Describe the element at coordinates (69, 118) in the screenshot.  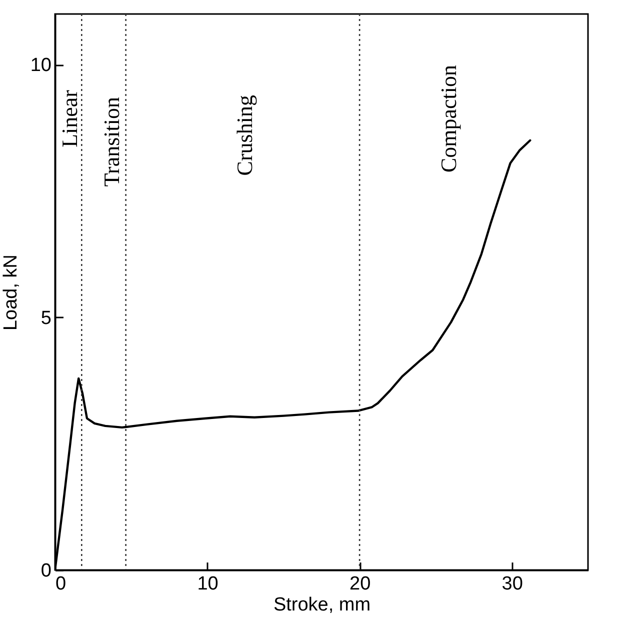
I see `annotation: Linear` at that location.